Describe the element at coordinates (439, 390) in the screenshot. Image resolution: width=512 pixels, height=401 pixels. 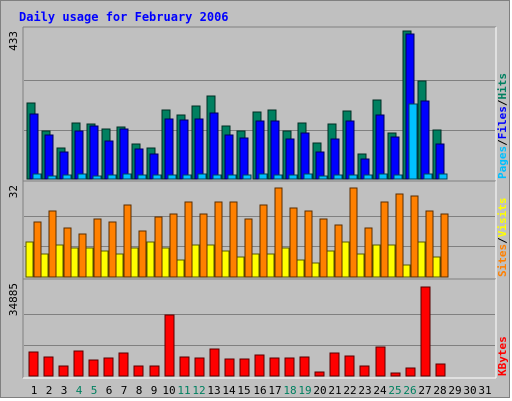
I see `x-tick-label-28: 28` at that location.